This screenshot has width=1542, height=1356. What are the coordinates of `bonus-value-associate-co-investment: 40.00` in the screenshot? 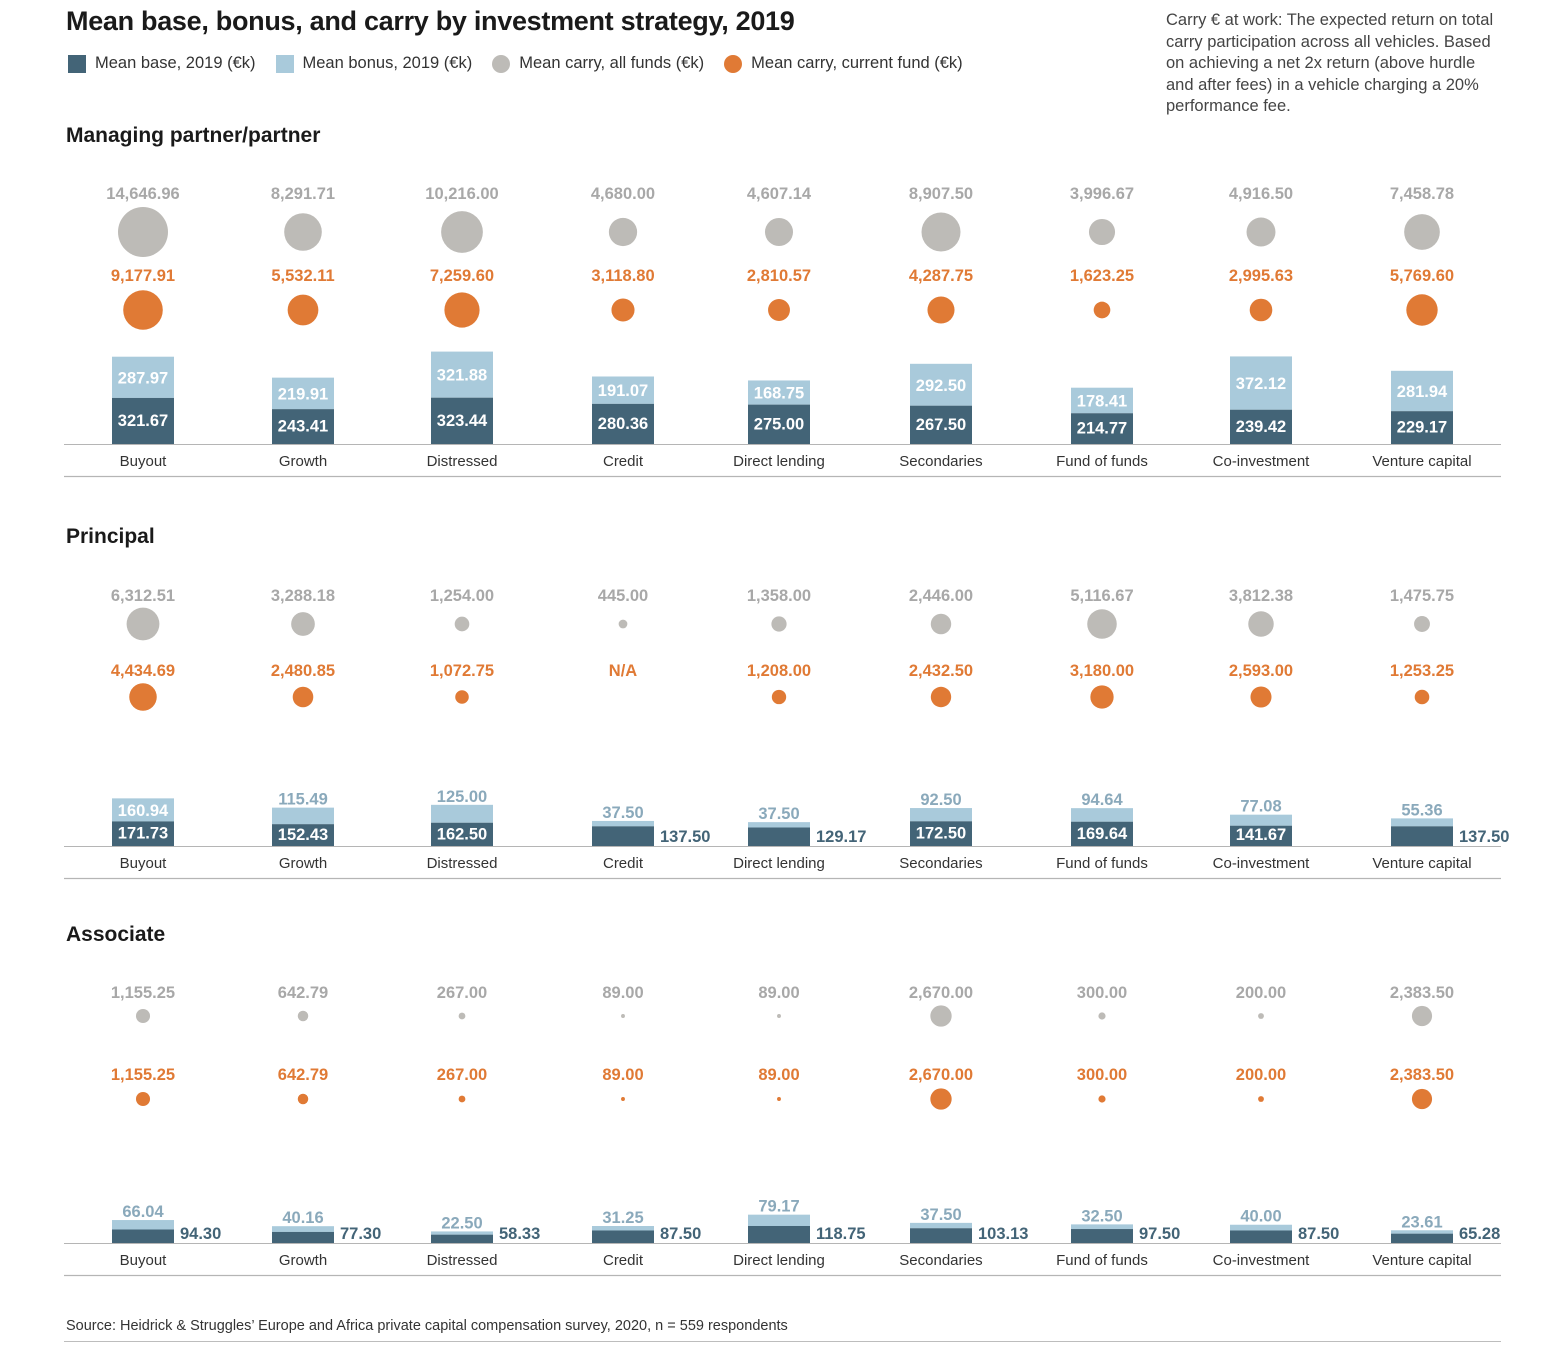 It's located at (1260, 1217).